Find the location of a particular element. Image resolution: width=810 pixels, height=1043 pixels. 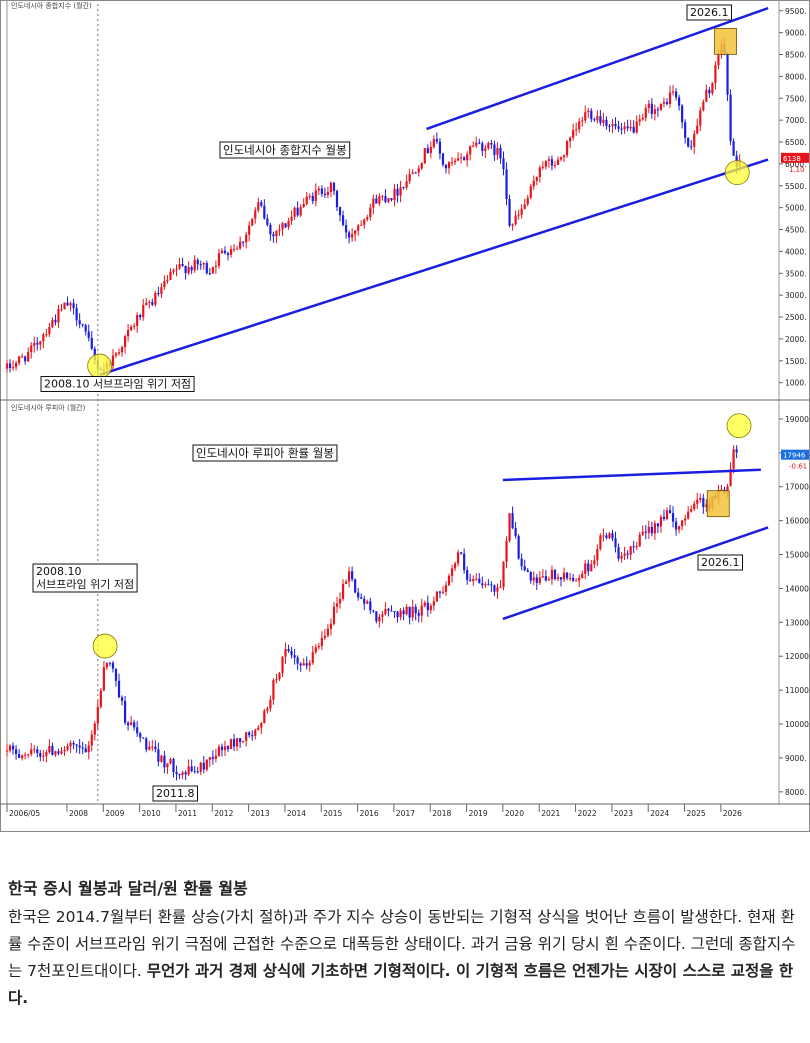

y-tick-label: 9500. is located at coordinates (795, 11).